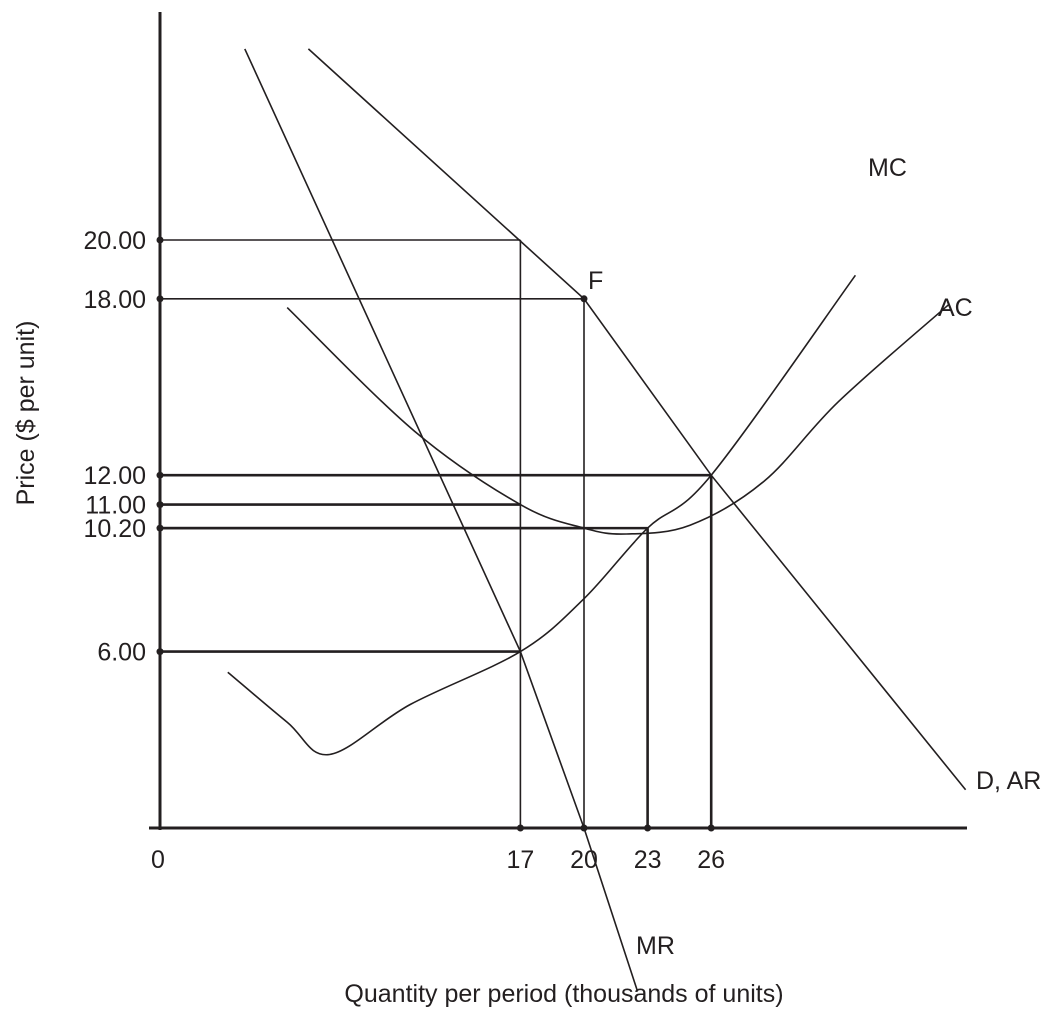 Image resolution: width=1058 pixels, height=1019 pixels. Describe the element at coordinates (887, 168) in the screenshot. I see `curve-label-mc: MC` at that location.